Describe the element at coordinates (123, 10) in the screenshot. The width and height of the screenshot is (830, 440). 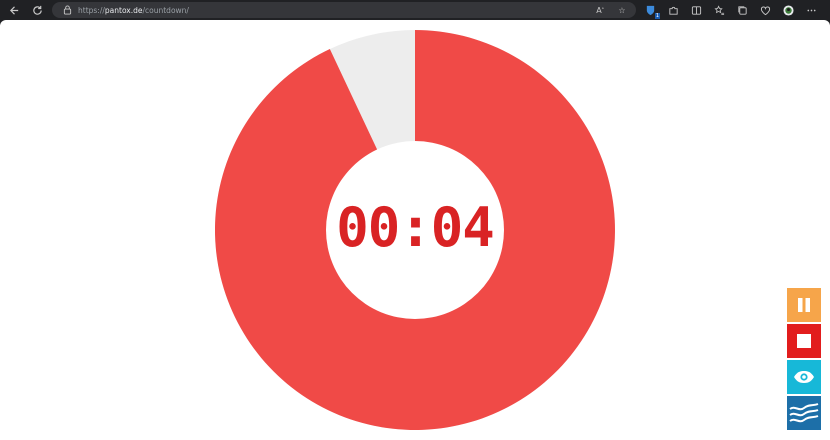
I see `url-host: pantox.de` at that location.